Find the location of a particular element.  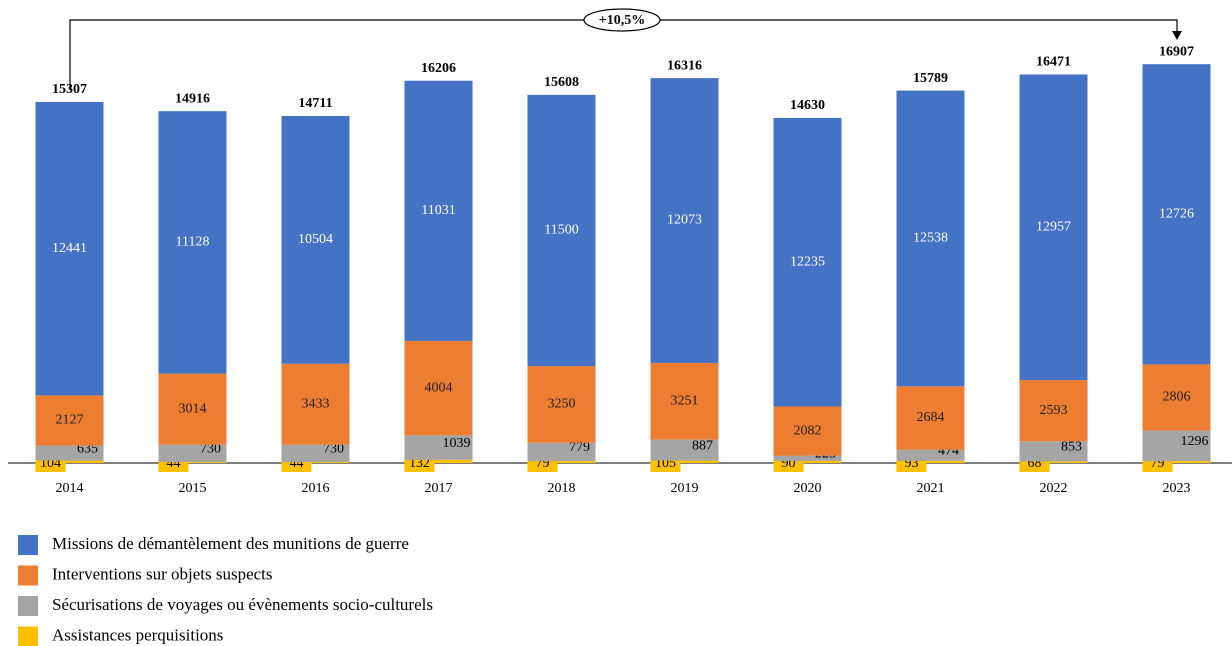

value-label: 2082 is located at coordinates (808, 430).